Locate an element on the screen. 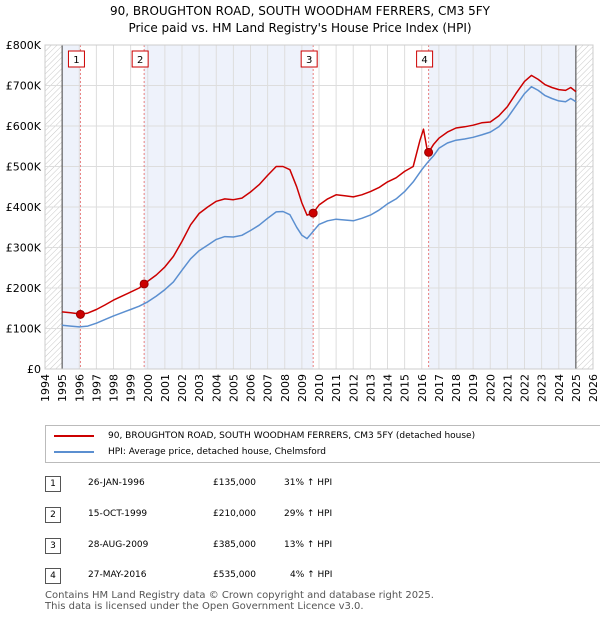 The image size is (600, 620). x-tick-label: 1998 is located at coordinates (114, 388).